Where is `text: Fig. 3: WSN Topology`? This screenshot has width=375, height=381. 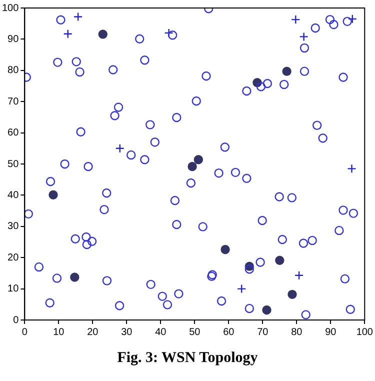
text: Fig. 3: WSN Topology is located at coordinates (187, 358).